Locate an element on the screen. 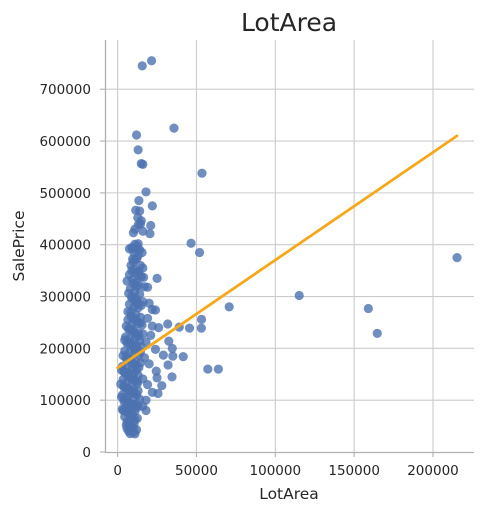  y-tick-label: 200000 is located at coordinates (65, 349).